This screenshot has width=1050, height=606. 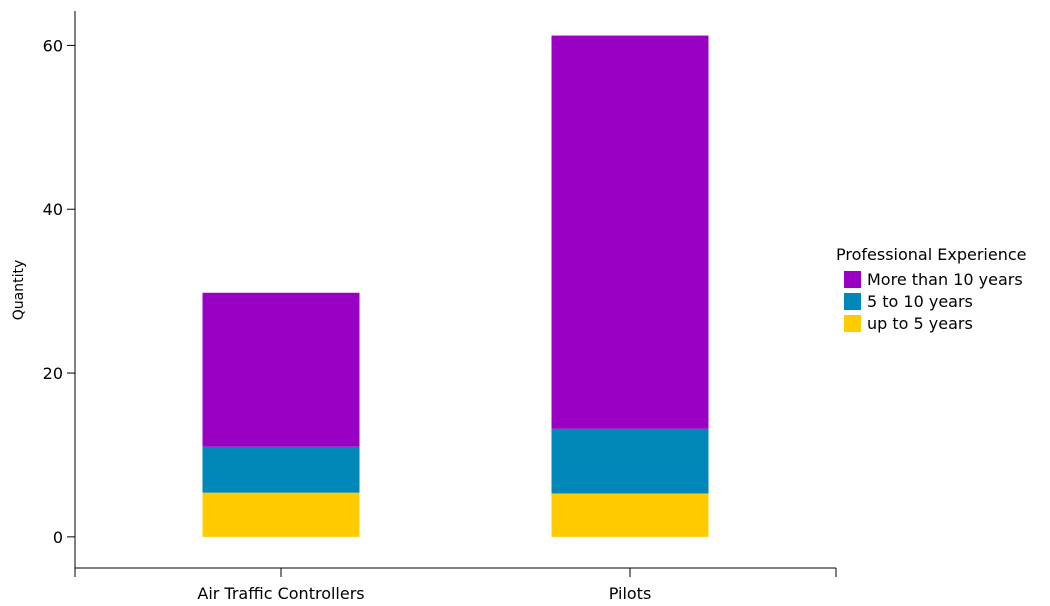 I want to click on x-tick-label: Air Traffic Controllers, so click(x=280, y=593).